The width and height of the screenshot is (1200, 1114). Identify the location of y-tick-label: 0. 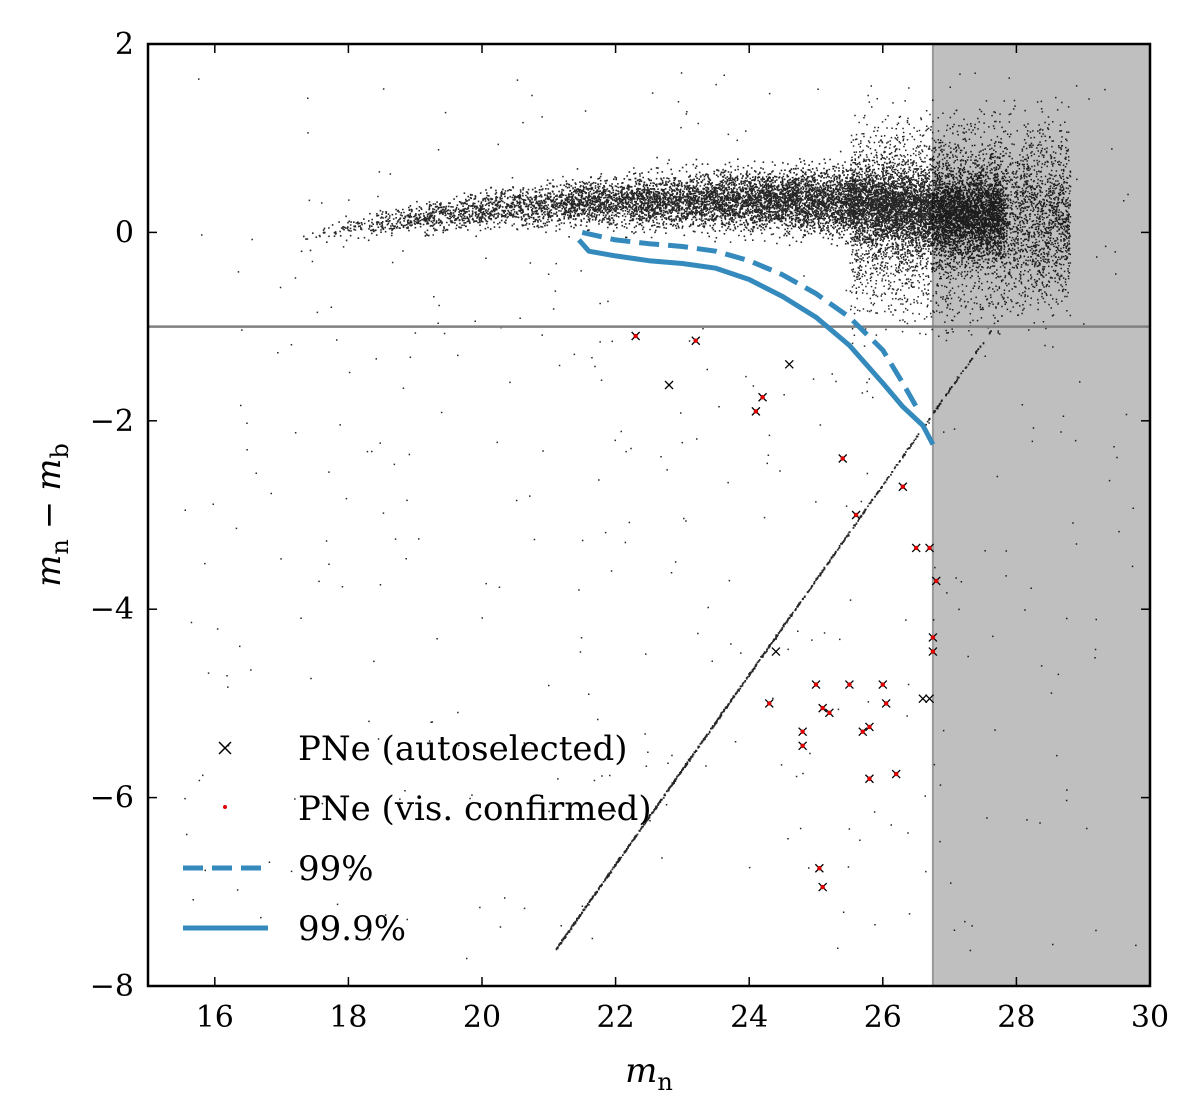
(124, 232).